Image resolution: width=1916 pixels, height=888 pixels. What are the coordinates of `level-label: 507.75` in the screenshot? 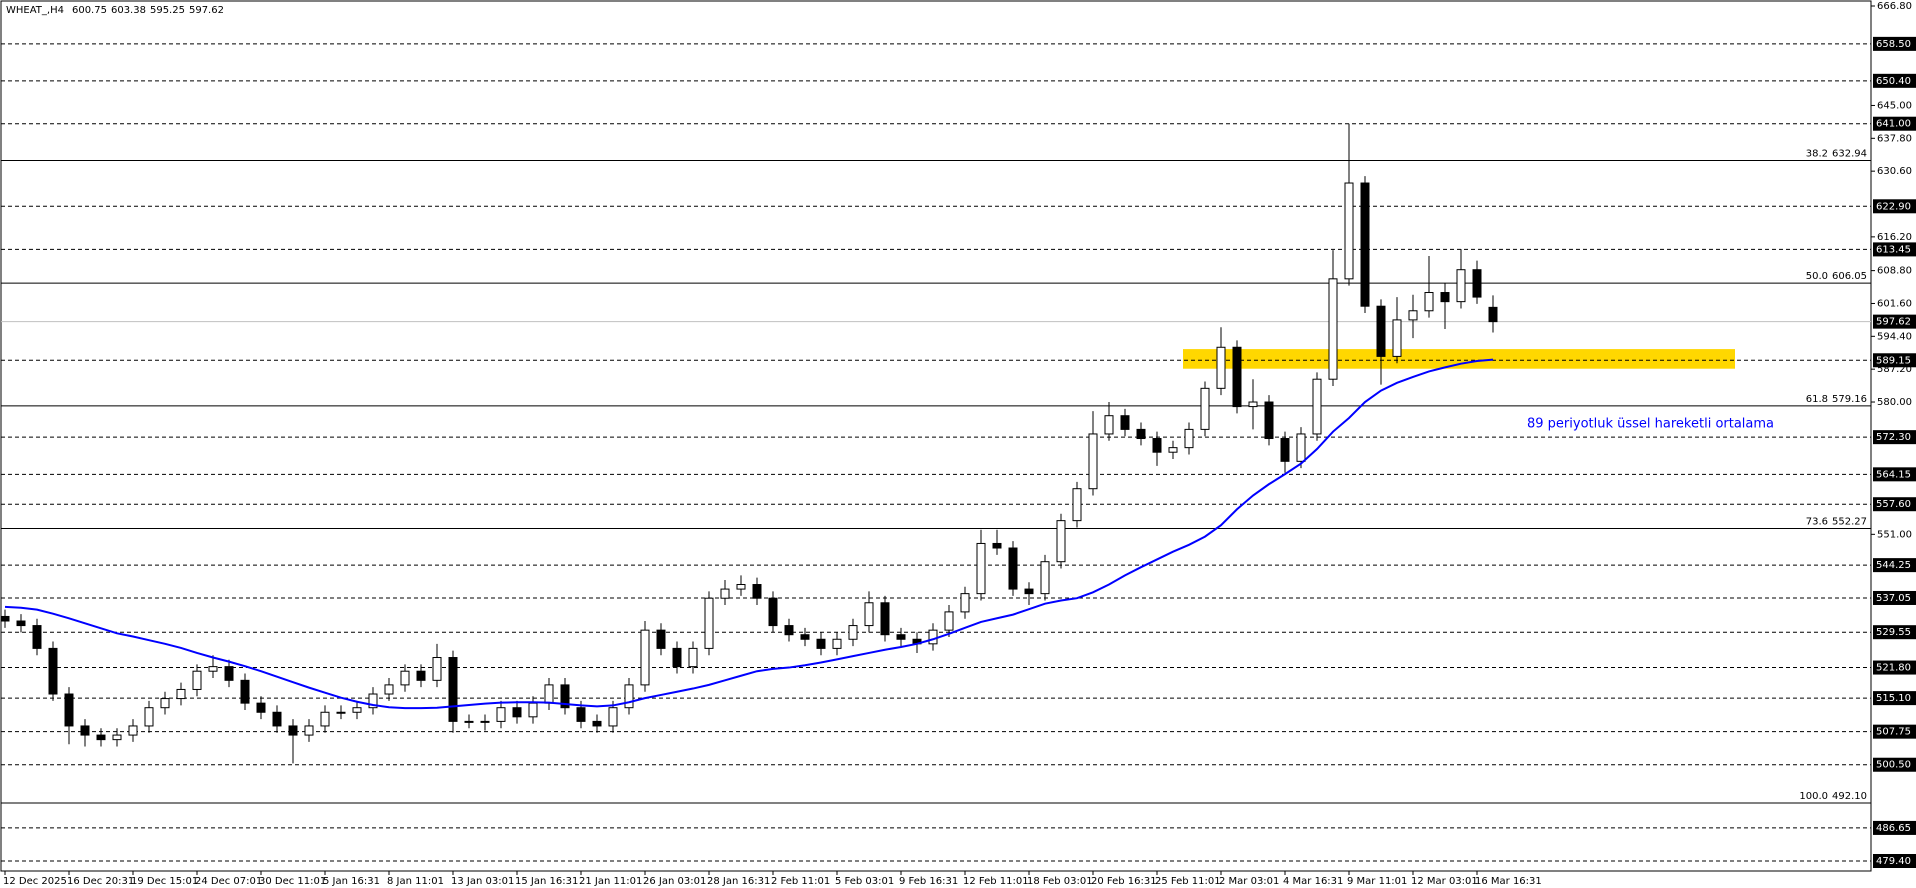 It's located at (1893, 732).